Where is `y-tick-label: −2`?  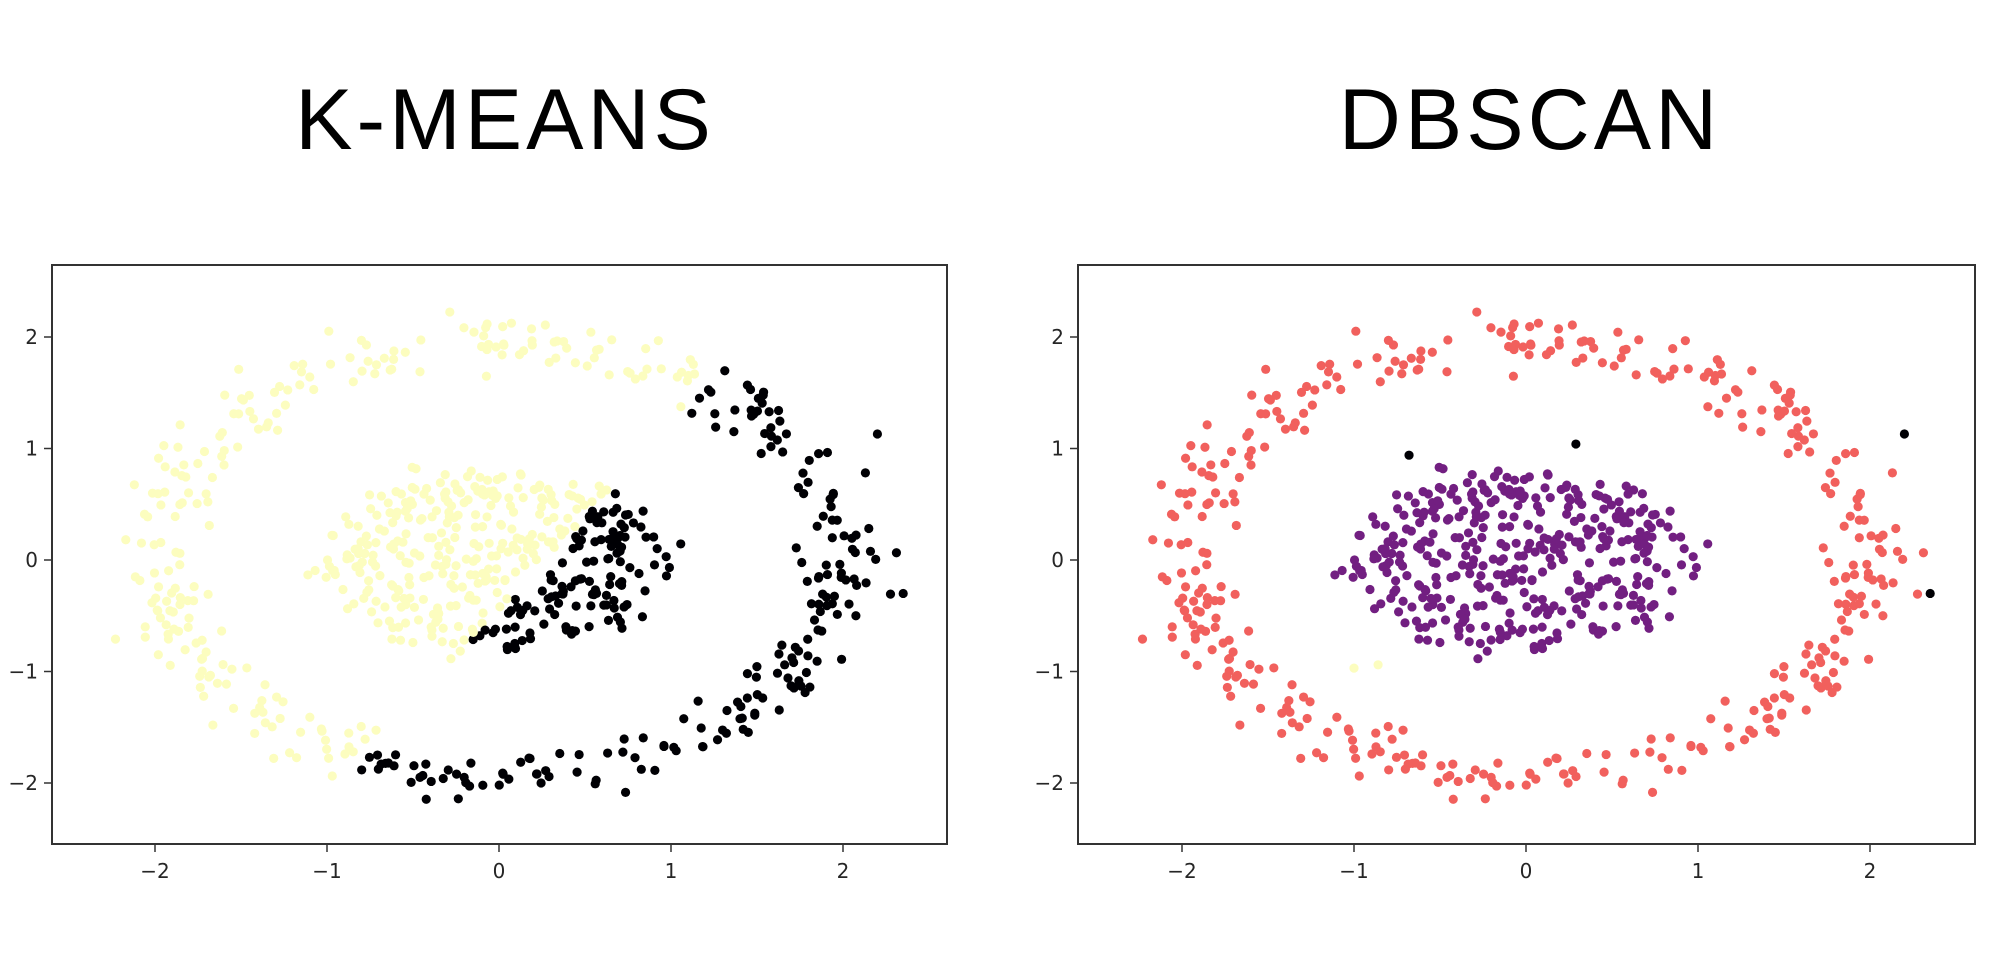
y-tick-label: −2 is located at coordinates (1049, 783).